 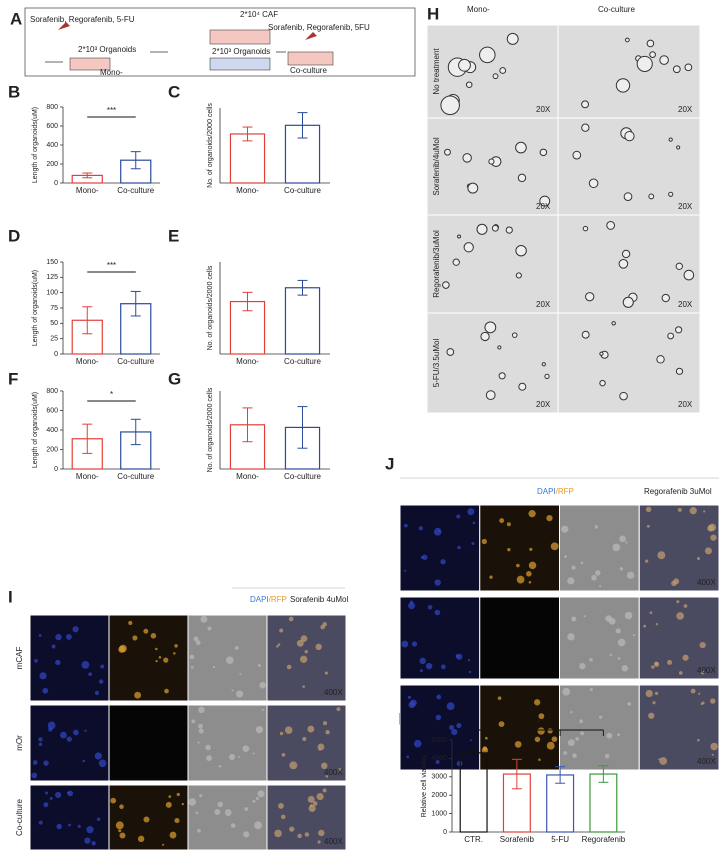 What do you see at coordinates (52, 262) in the screenshot?
I see `y-tick-label: 150` at bounding box center [52, 262].